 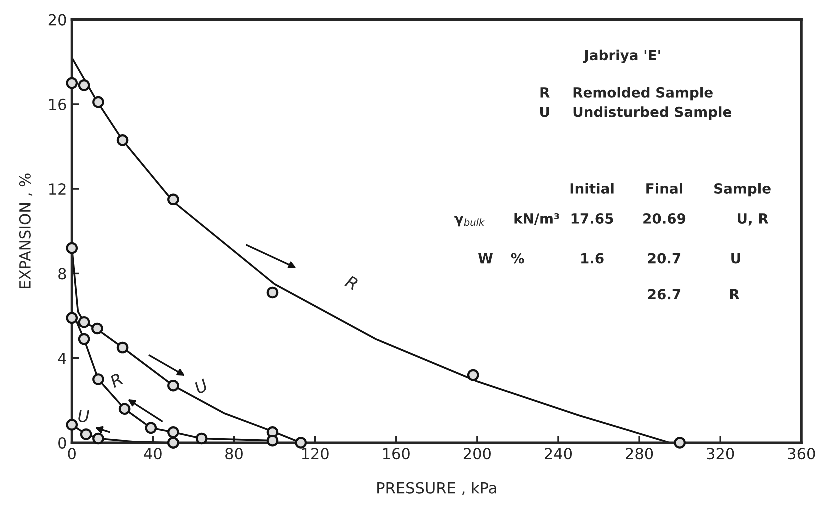 What do you see at coordinates (593, 219) in the screenshot?
I see `annotation: 17.65` at bounding box center [593, 219].